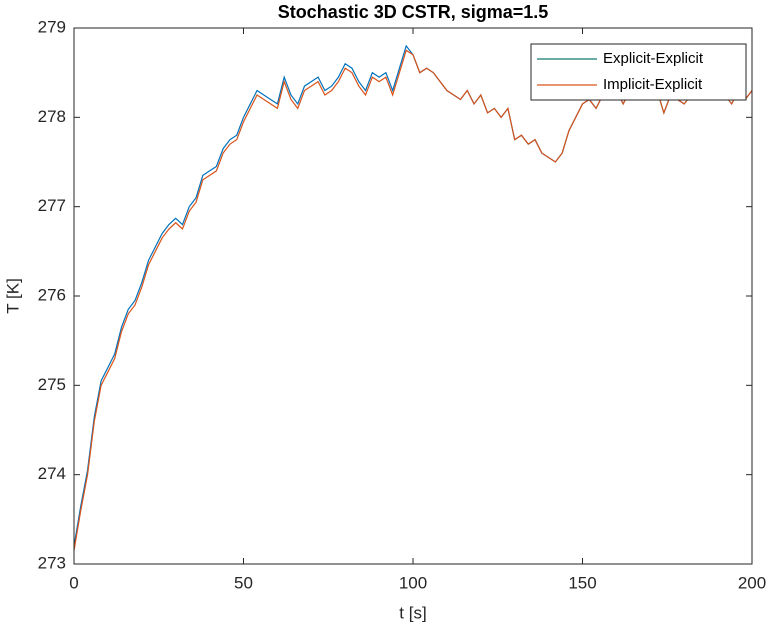 The width and height of the screenshot is (772, 630). Describe the element at coordinates (752, 582) in the screenshot. I see `x-tick-label: 200` at that location.